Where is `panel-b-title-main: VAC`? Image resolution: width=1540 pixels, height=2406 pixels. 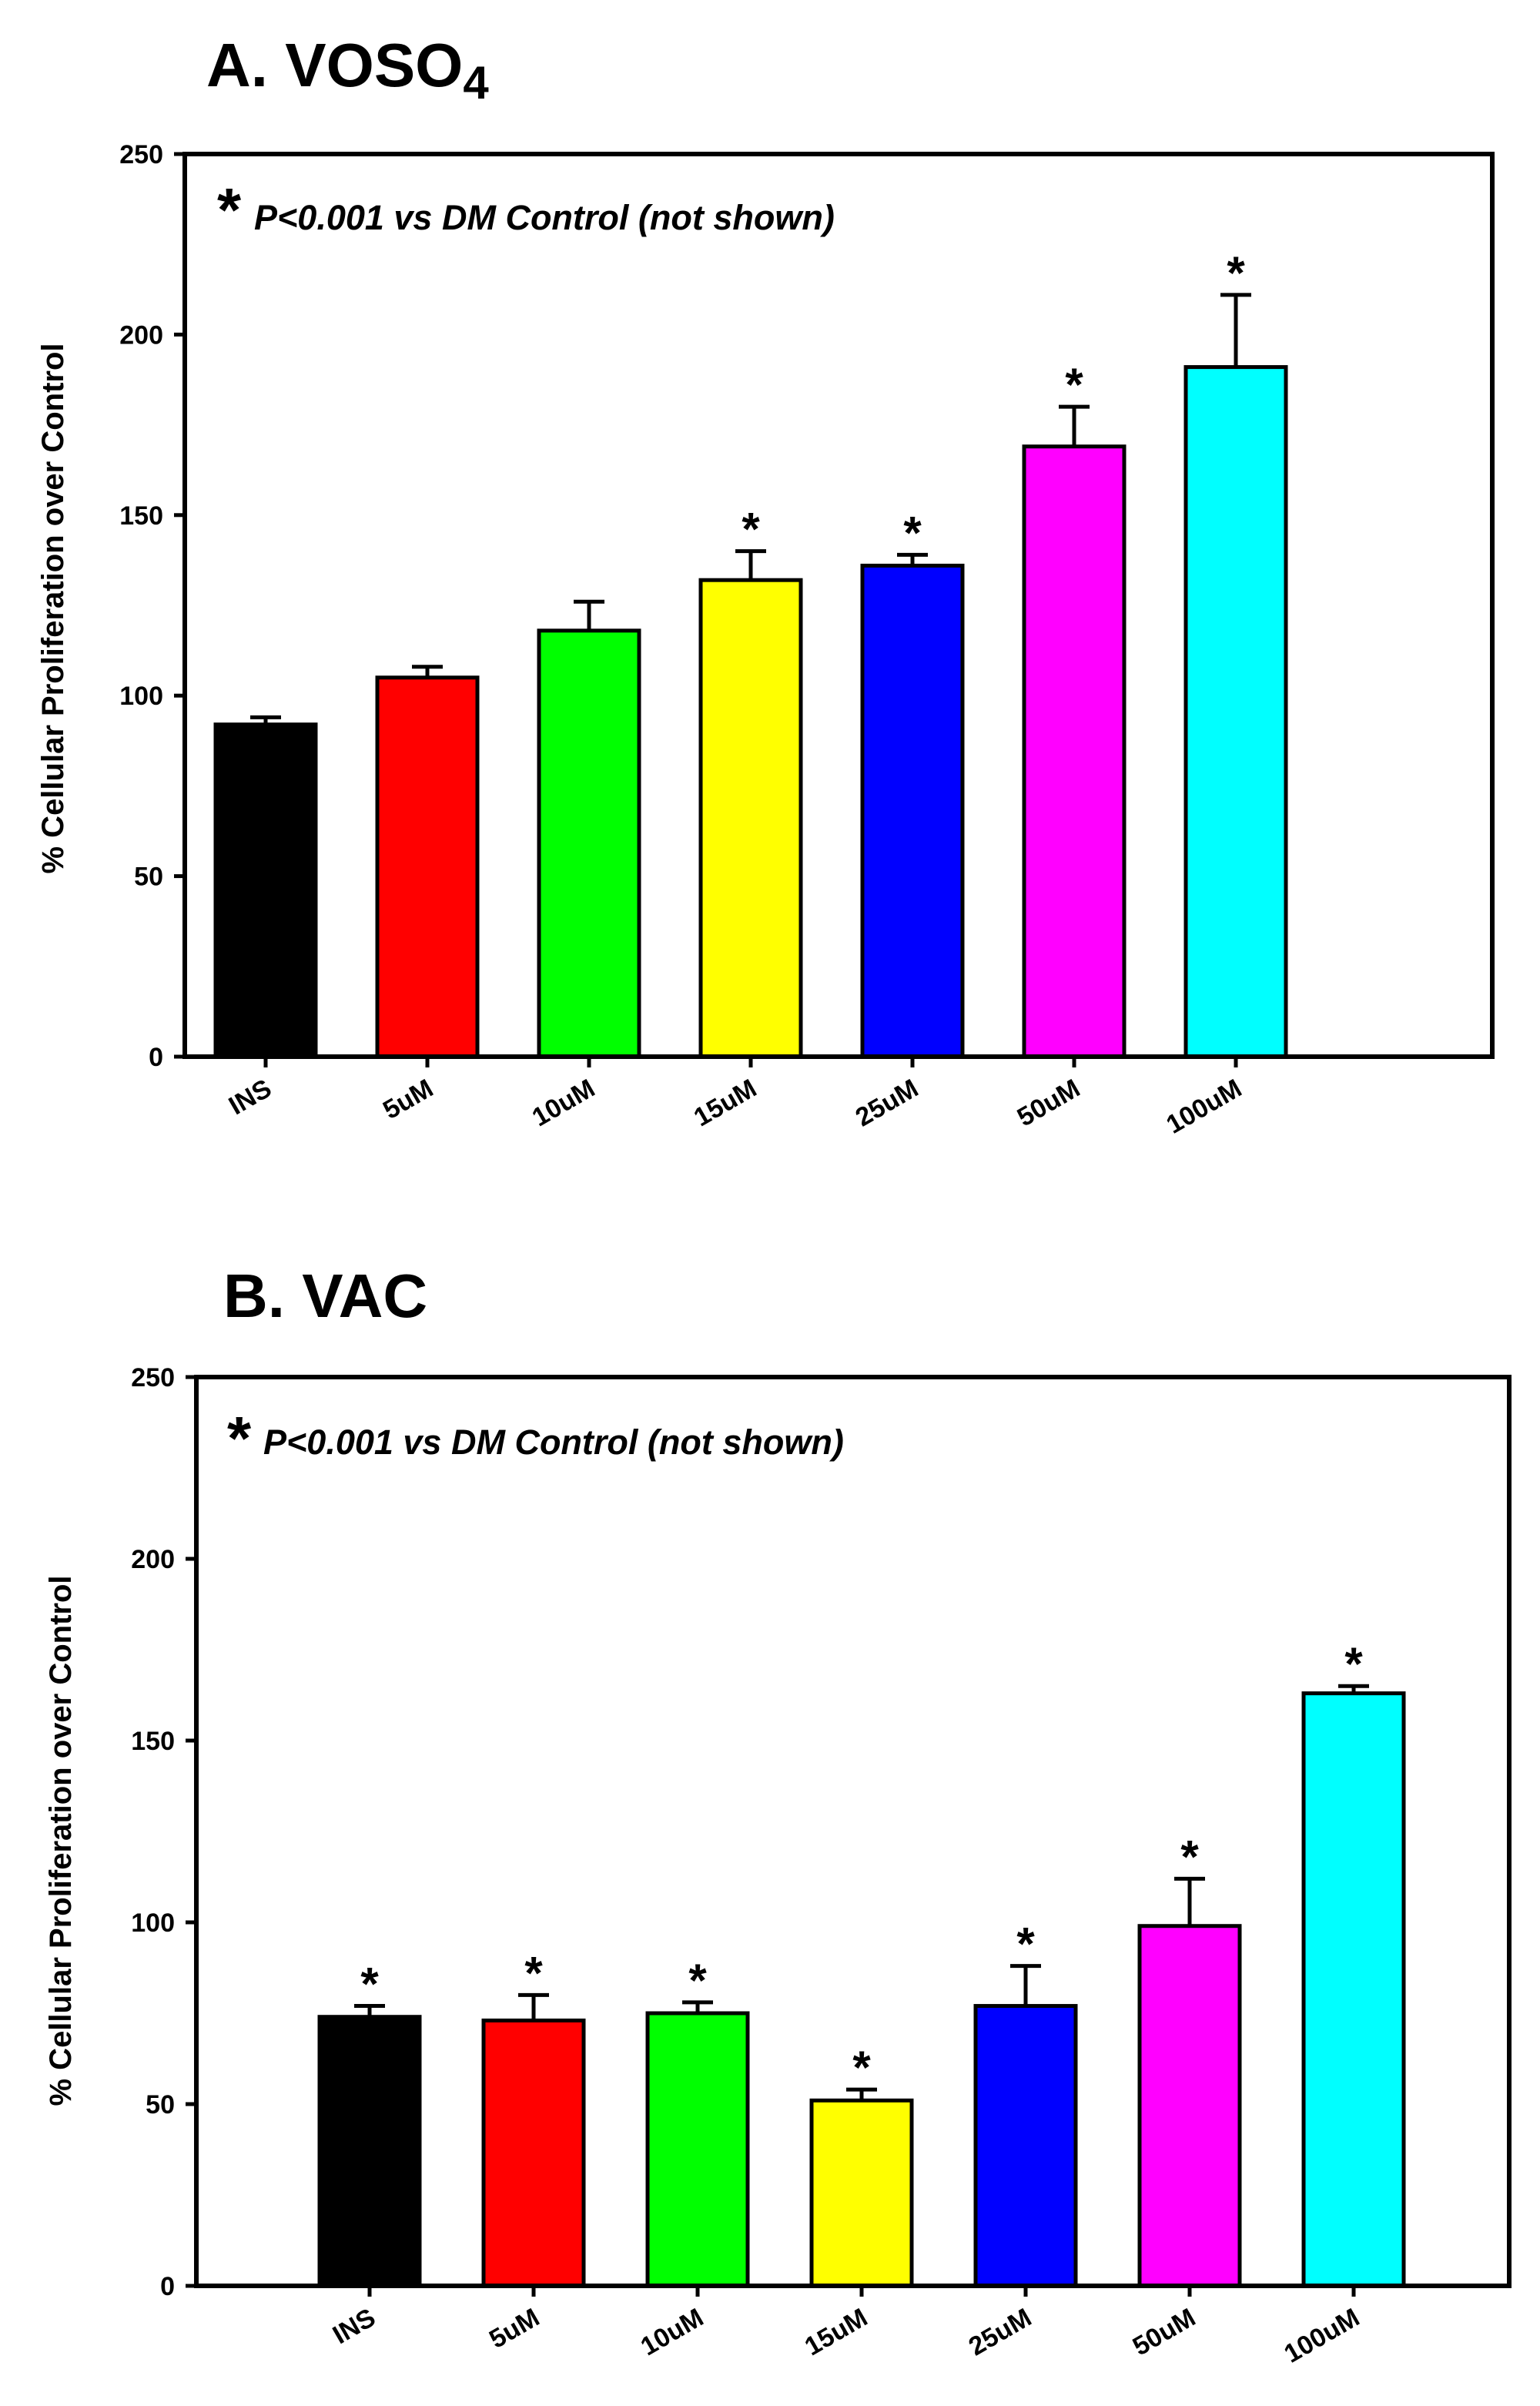 panel-b-title-main: VAC is located at coordinates (364, 1296).